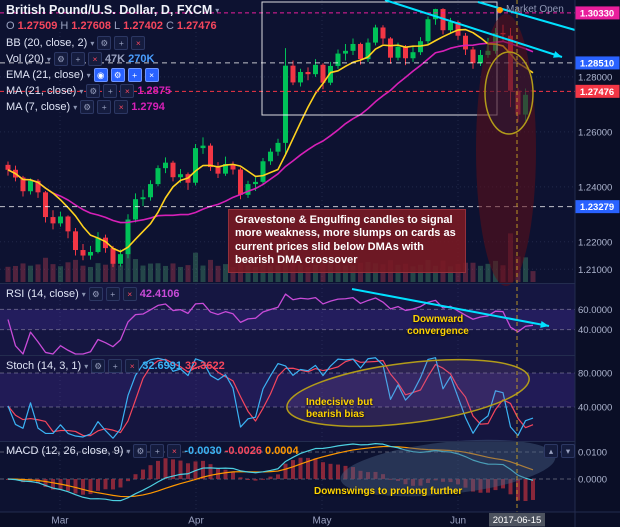 The height and width of the screenshot is (527, 620). What do you see at coordinates (64, 26) in the screenshot?
I see `high-label: H` at bounding box center [64, 26].